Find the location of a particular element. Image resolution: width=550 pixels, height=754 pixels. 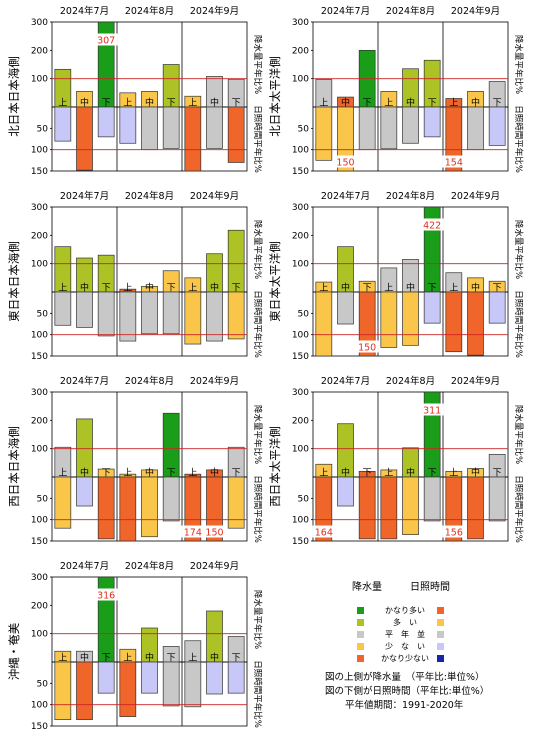

legend-header-sun: 日照時間 is located at coordinates (430, 587).